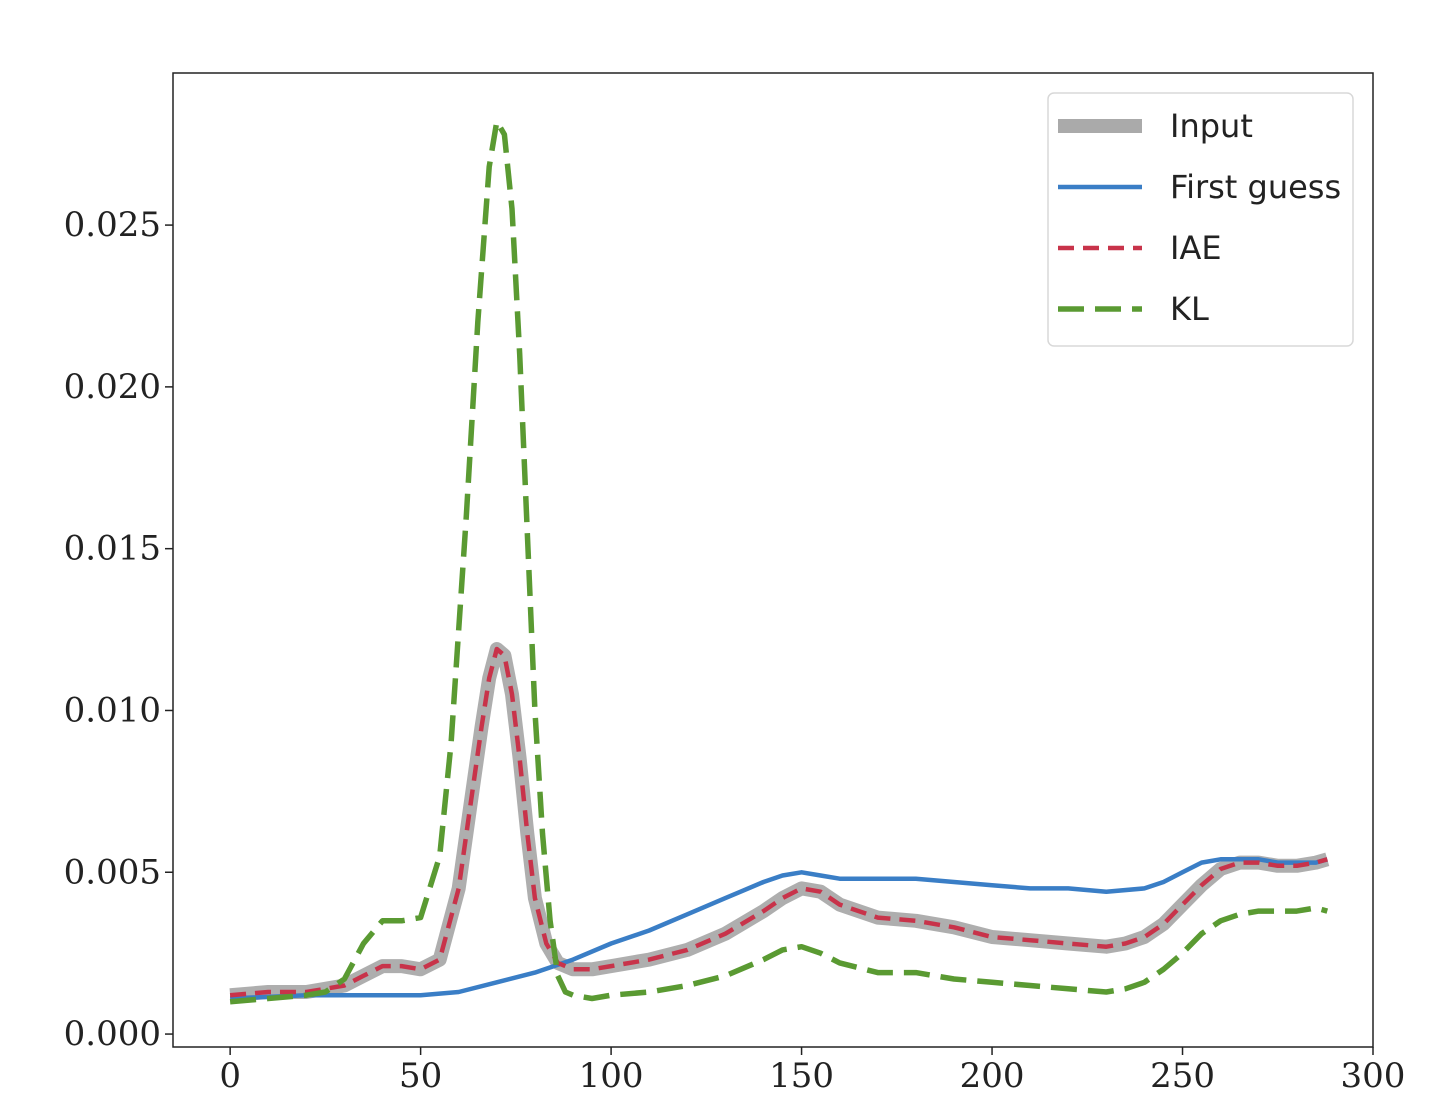 This screenshot has width=1434, height=1118. I want to click on legend-label: IAE, so click(1196, 248).